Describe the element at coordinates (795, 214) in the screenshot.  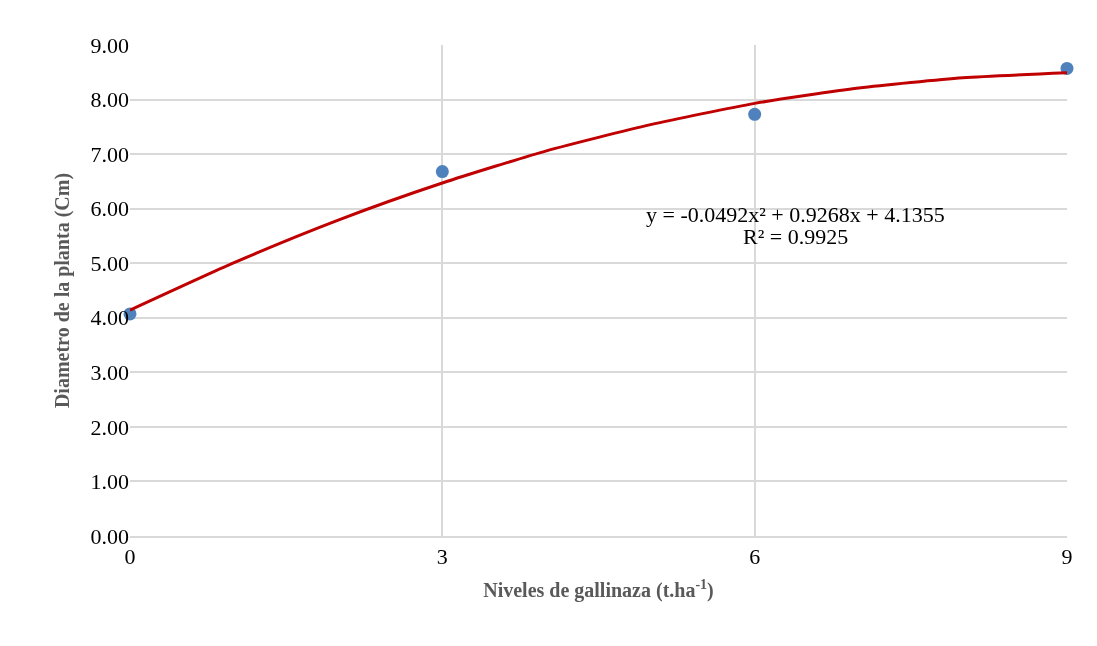
I see `annotation: y = -0.0492x² + 0.9268x + 4.1355` at that location.